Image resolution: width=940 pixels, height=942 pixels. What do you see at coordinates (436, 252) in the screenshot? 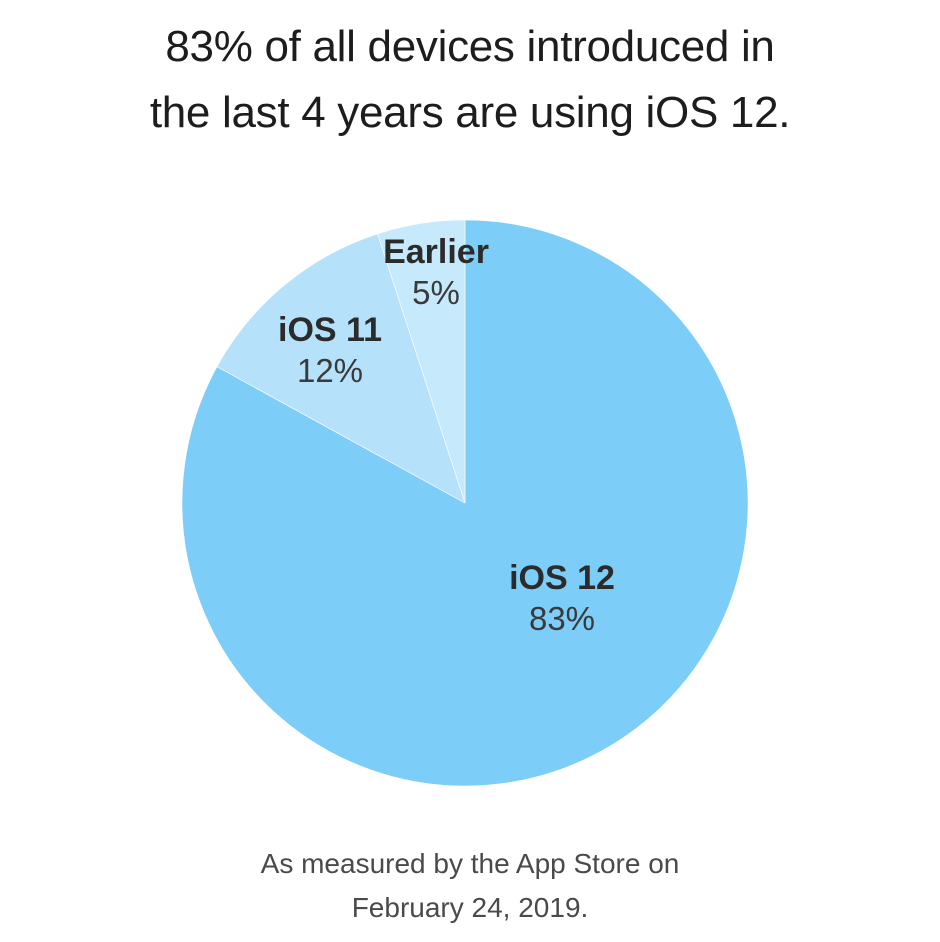
I see `slice-name-earlier: Earlier` at bounding box center [436, 252].